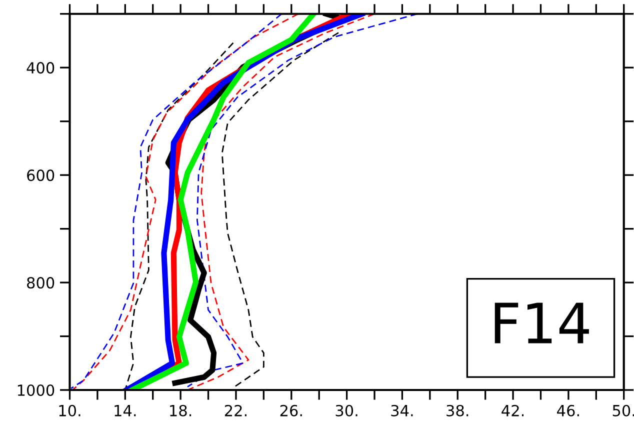 The height and width of the screenshot is (433, 634). Describe the element at coordinates (40, 283) in the screenshot. I see `y-tick-label: 800` at that location.